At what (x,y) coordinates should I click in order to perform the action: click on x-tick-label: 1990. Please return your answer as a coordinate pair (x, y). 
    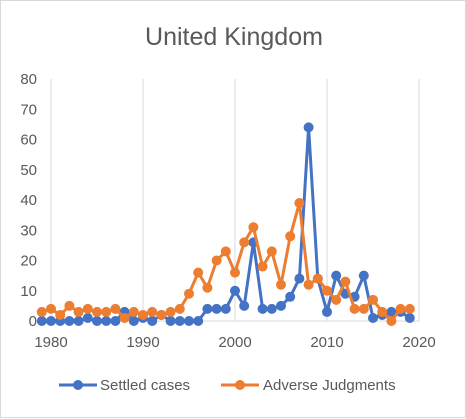
    Looking at the image, I should click on (142, 342).